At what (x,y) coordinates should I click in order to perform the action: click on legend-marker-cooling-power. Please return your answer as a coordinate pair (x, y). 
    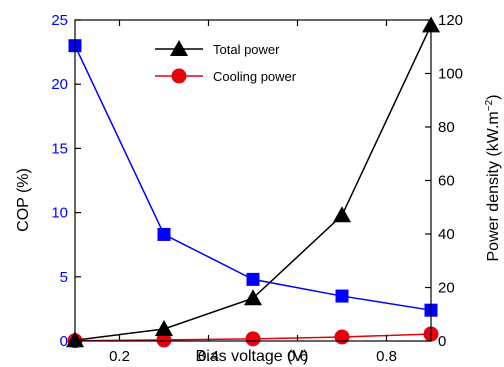
    Looking at the image, I should click on (179, 76).